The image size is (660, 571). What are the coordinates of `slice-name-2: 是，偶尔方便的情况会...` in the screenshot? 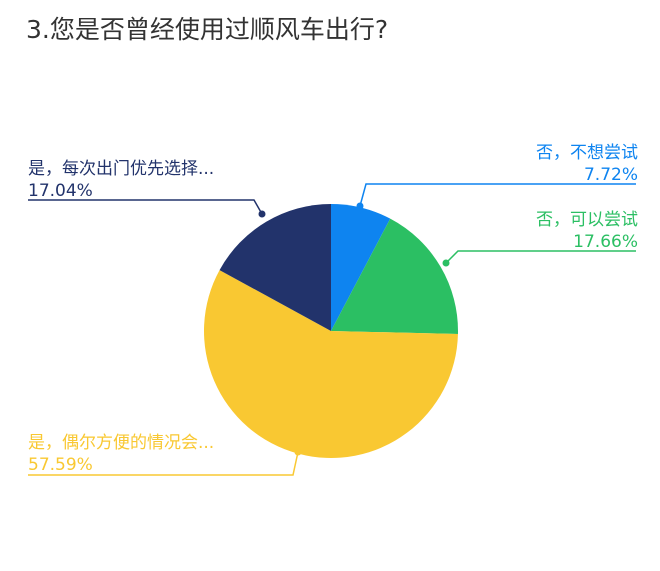 It's located at (121, 443).